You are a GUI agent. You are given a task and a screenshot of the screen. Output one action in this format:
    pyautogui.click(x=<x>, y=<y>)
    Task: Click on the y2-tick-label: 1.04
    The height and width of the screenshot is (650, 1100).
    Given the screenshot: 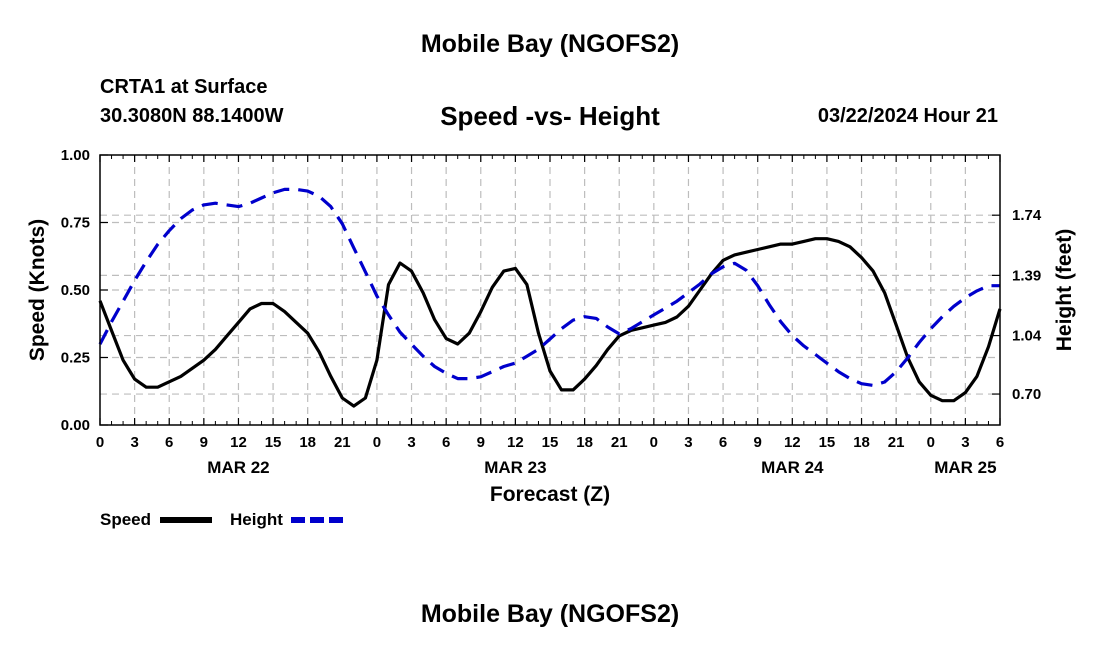 What is the action you would take?
    pyautogui.click(x=1027, y=336)
    